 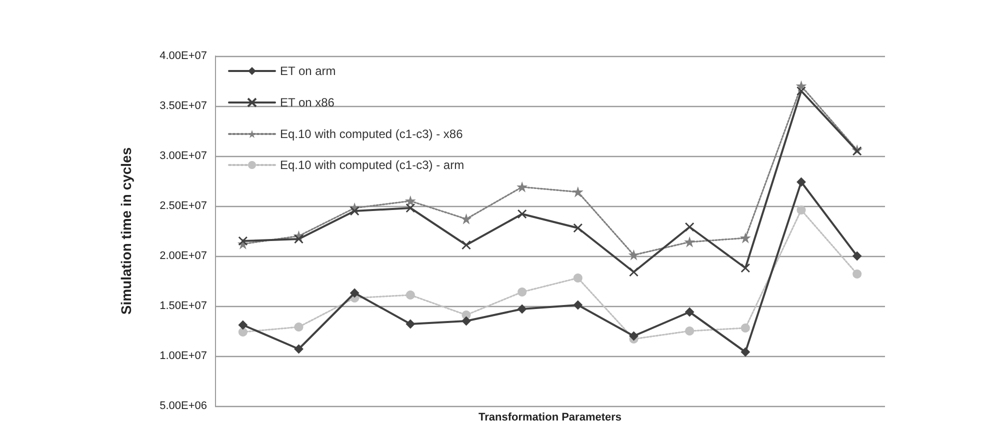 What do you see at coordinates (372, 165) in the screenshot?
I see `legend-label: Eq.10 with computed (c1-c3) - arm` at bounding box center [372, 165].